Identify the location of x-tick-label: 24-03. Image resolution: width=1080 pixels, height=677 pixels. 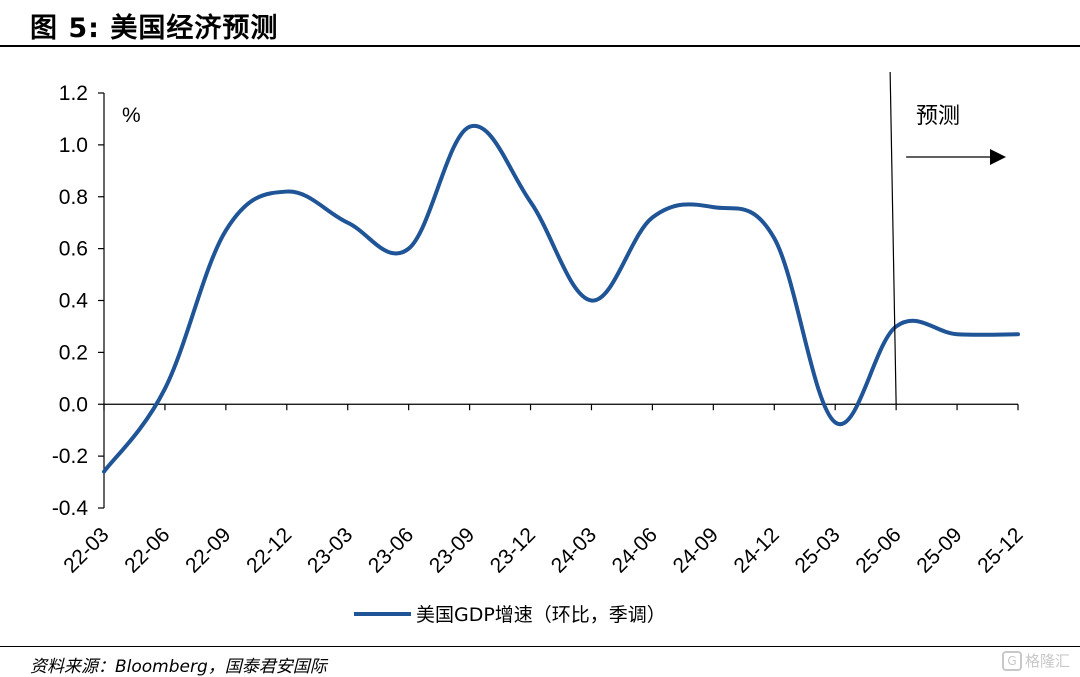
(574, 550).